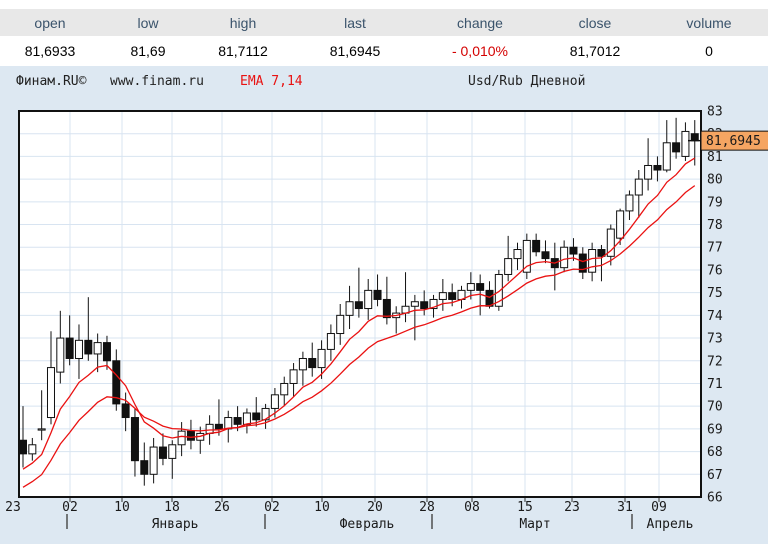 The image size is (768, 544). I want to click on x-axis-month-label: Март, so click(534, 524).